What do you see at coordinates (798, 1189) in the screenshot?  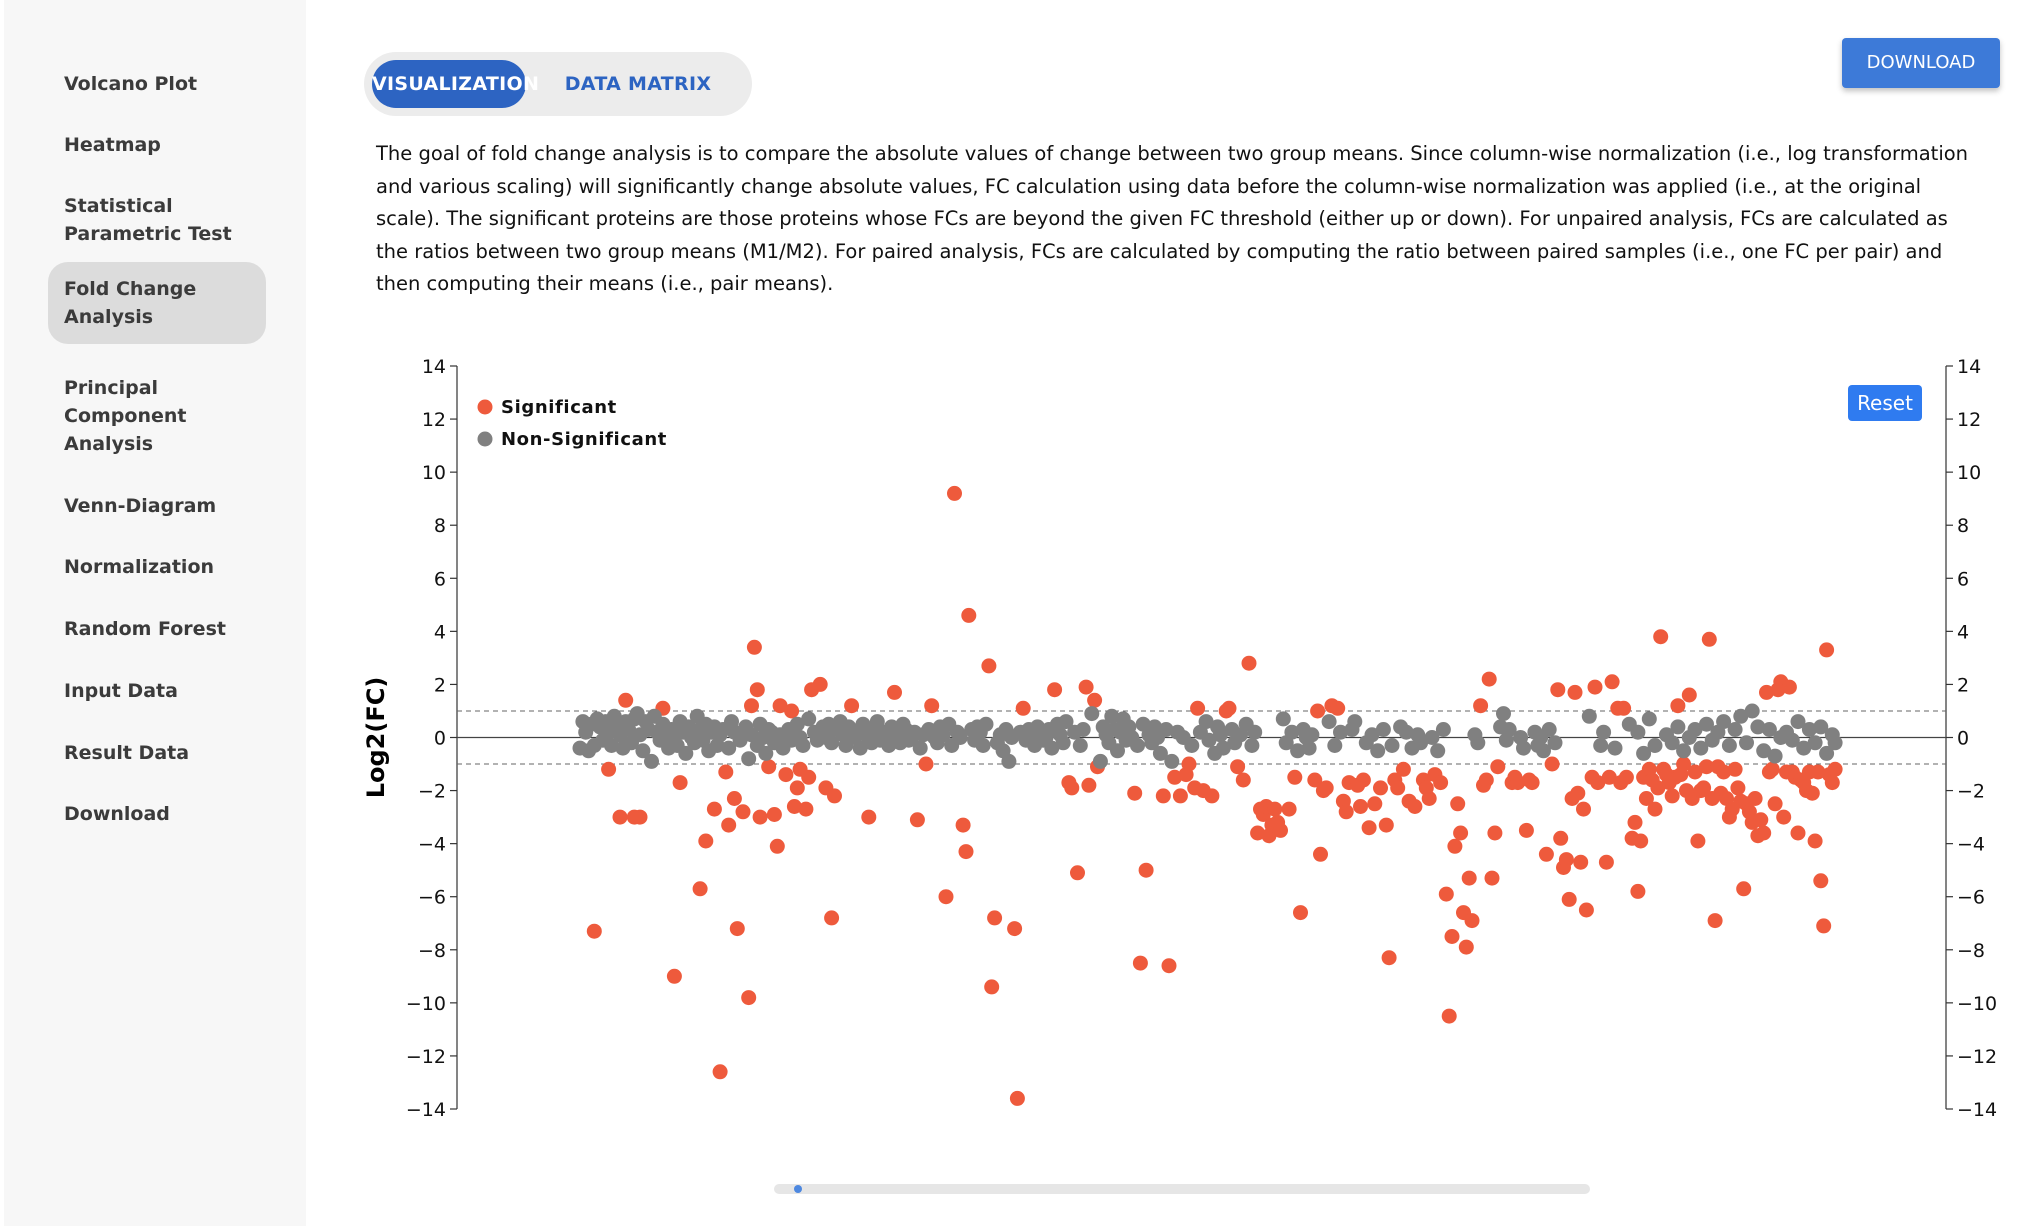 I see `scrollbar-thumb` at bounding box center [798, 1189].